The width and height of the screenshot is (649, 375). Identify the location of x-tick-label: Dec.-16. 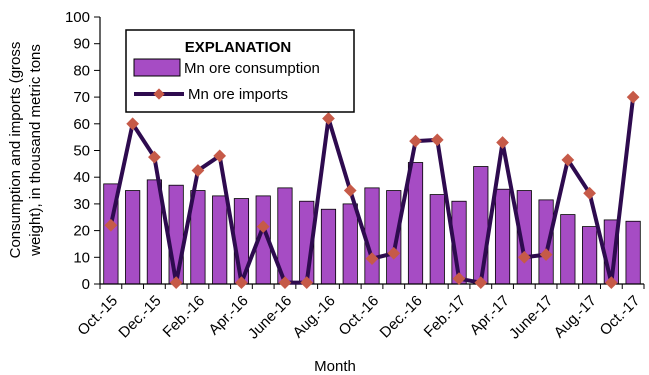
(401, 316).